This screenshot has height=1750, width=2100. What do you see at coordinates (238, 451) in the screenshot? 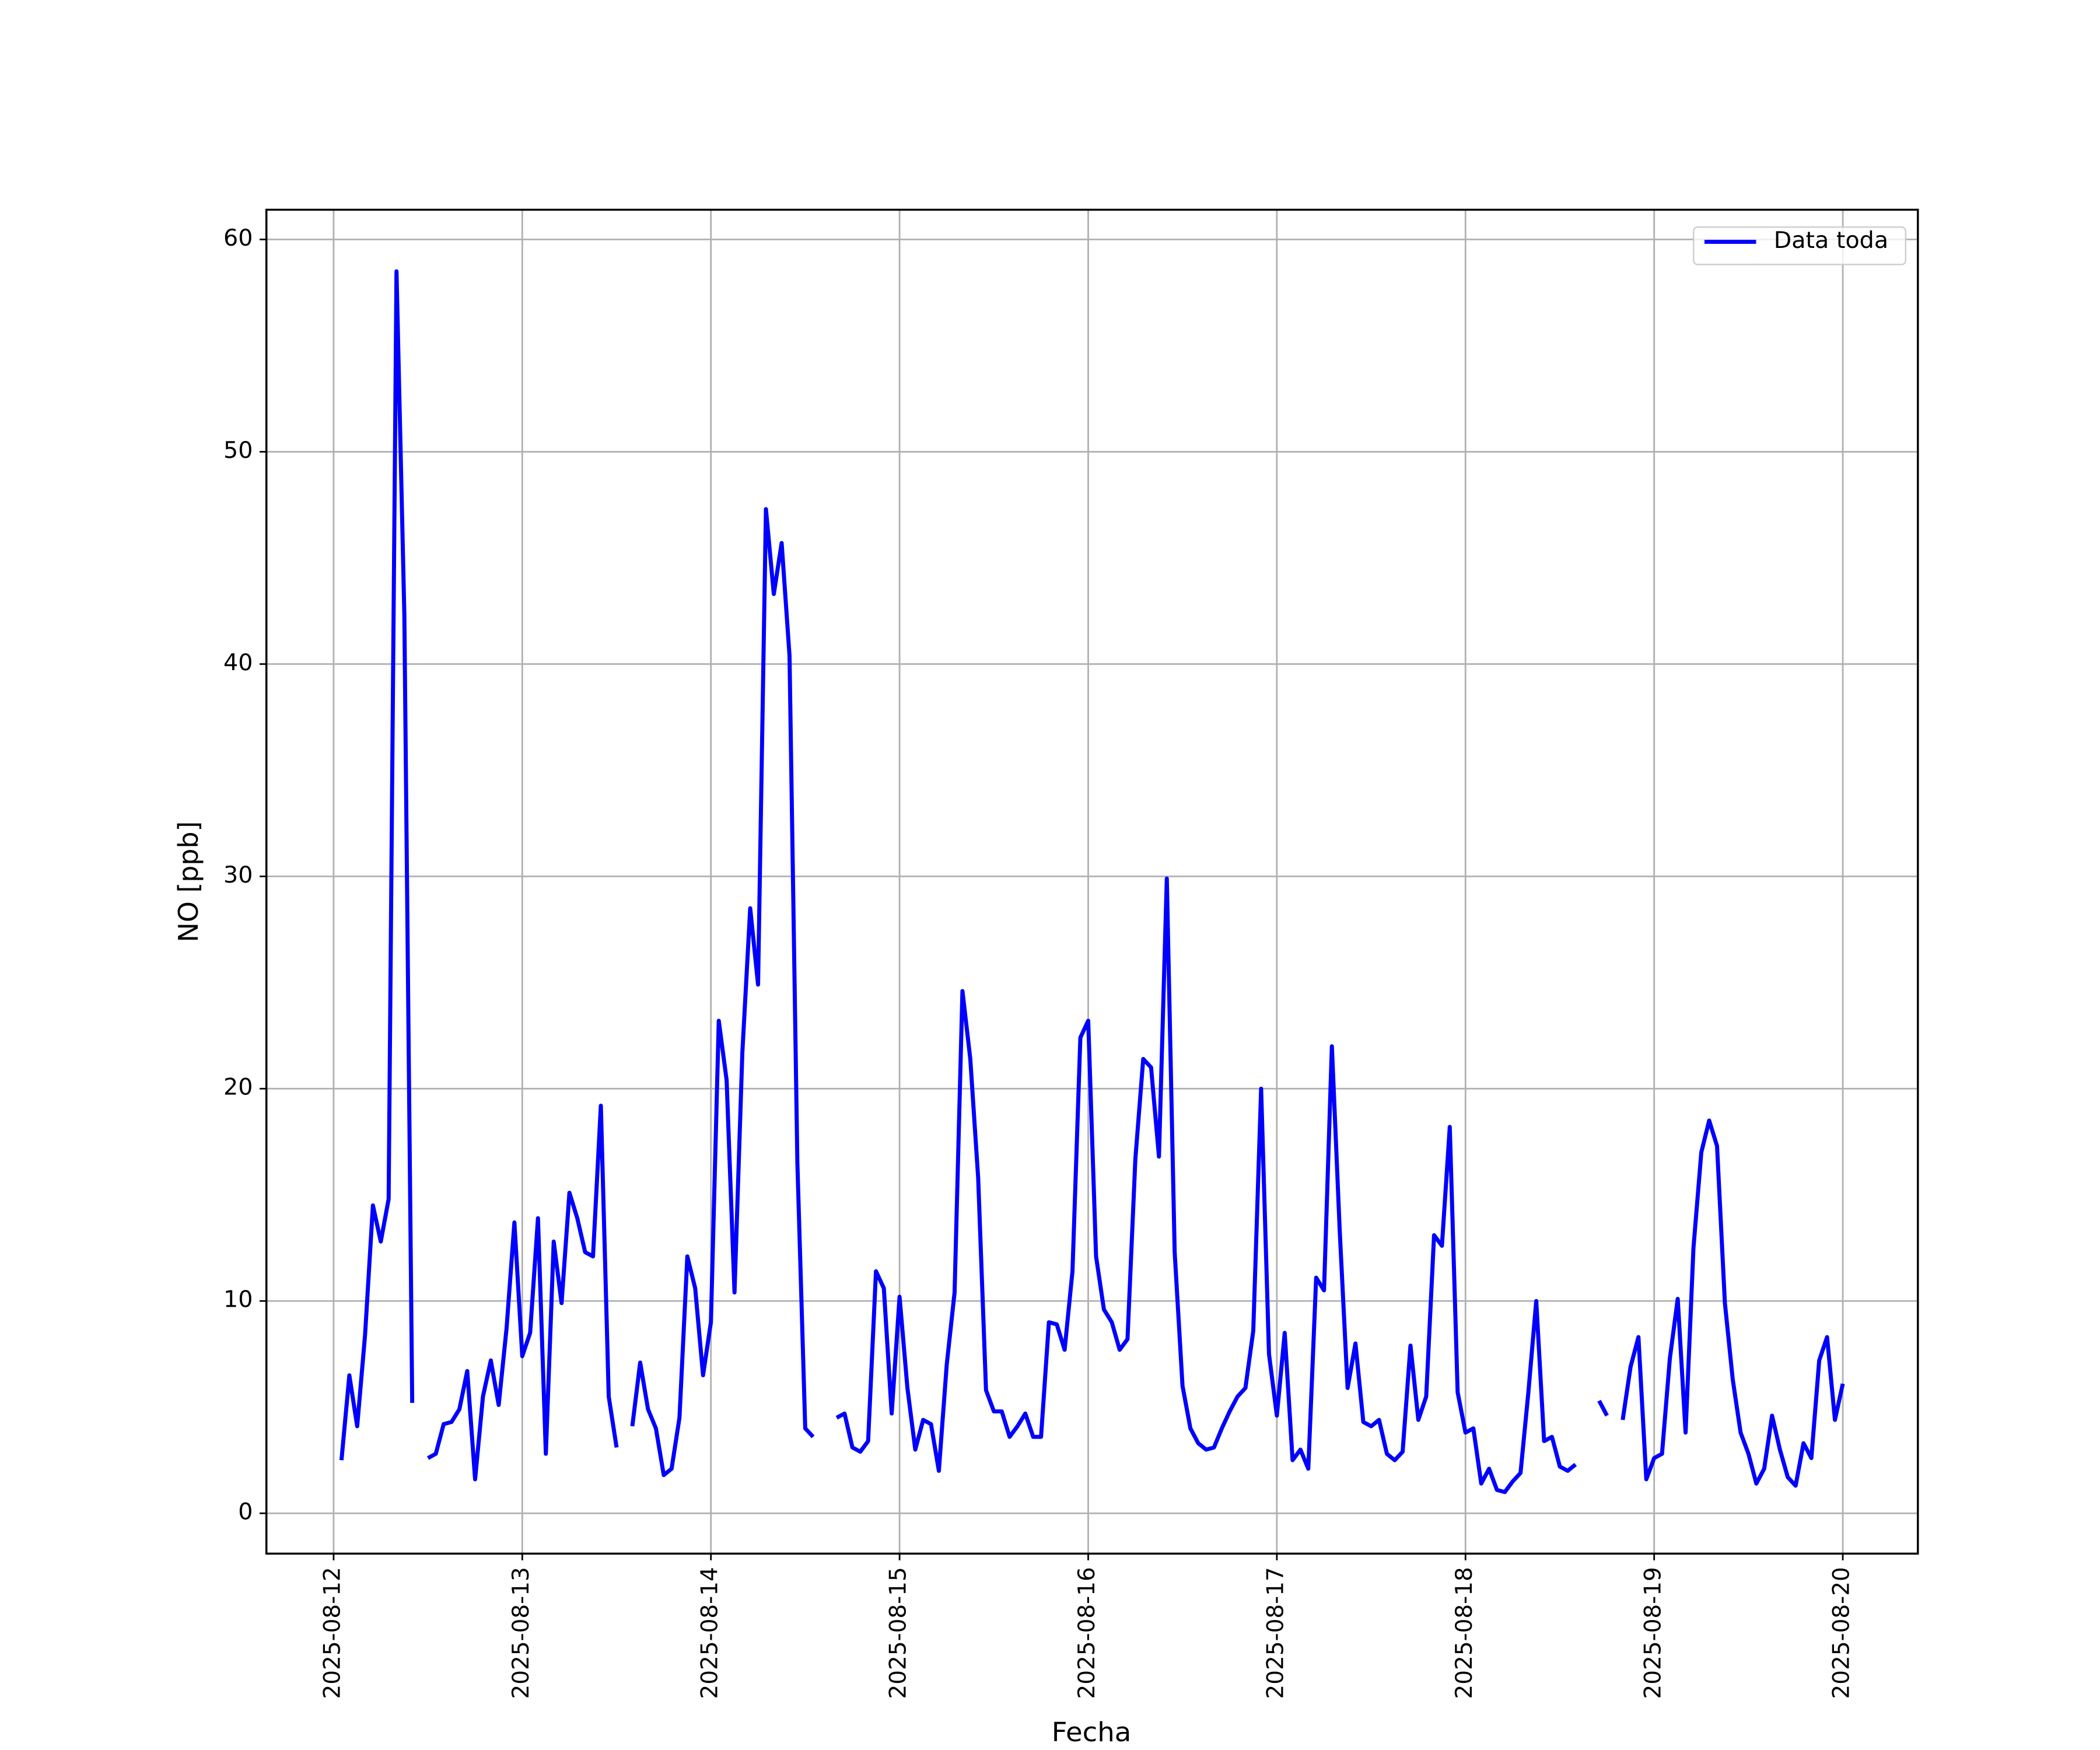
I see `y-tick-label: 50` at bounding box center [238, 451].